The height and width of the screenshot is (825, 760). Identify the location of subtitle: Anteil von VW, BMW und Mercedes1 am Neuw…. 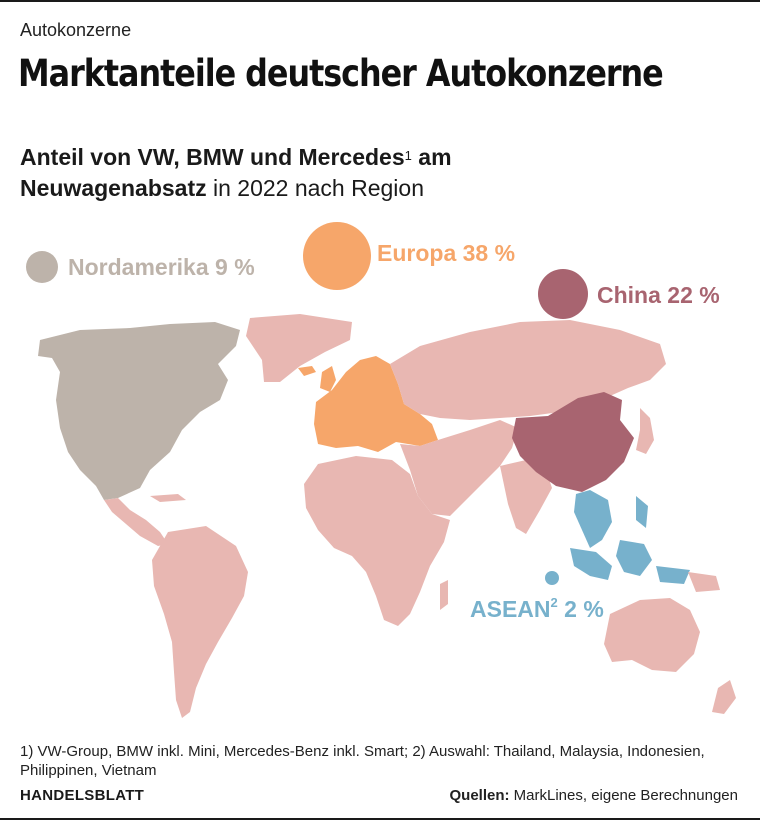
(370, 173).